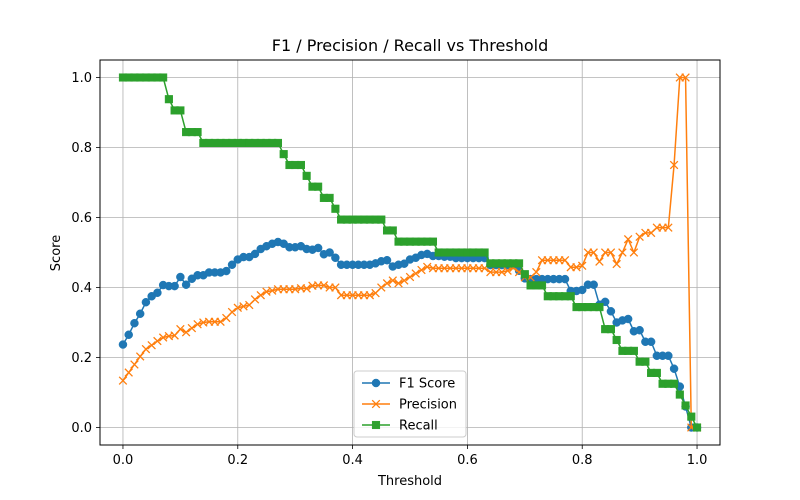  What do you see at coordinates (427, 384) in the screenshot?
I see `legend-label-f1-score: F1 Score` at bounding box center [427, 384].